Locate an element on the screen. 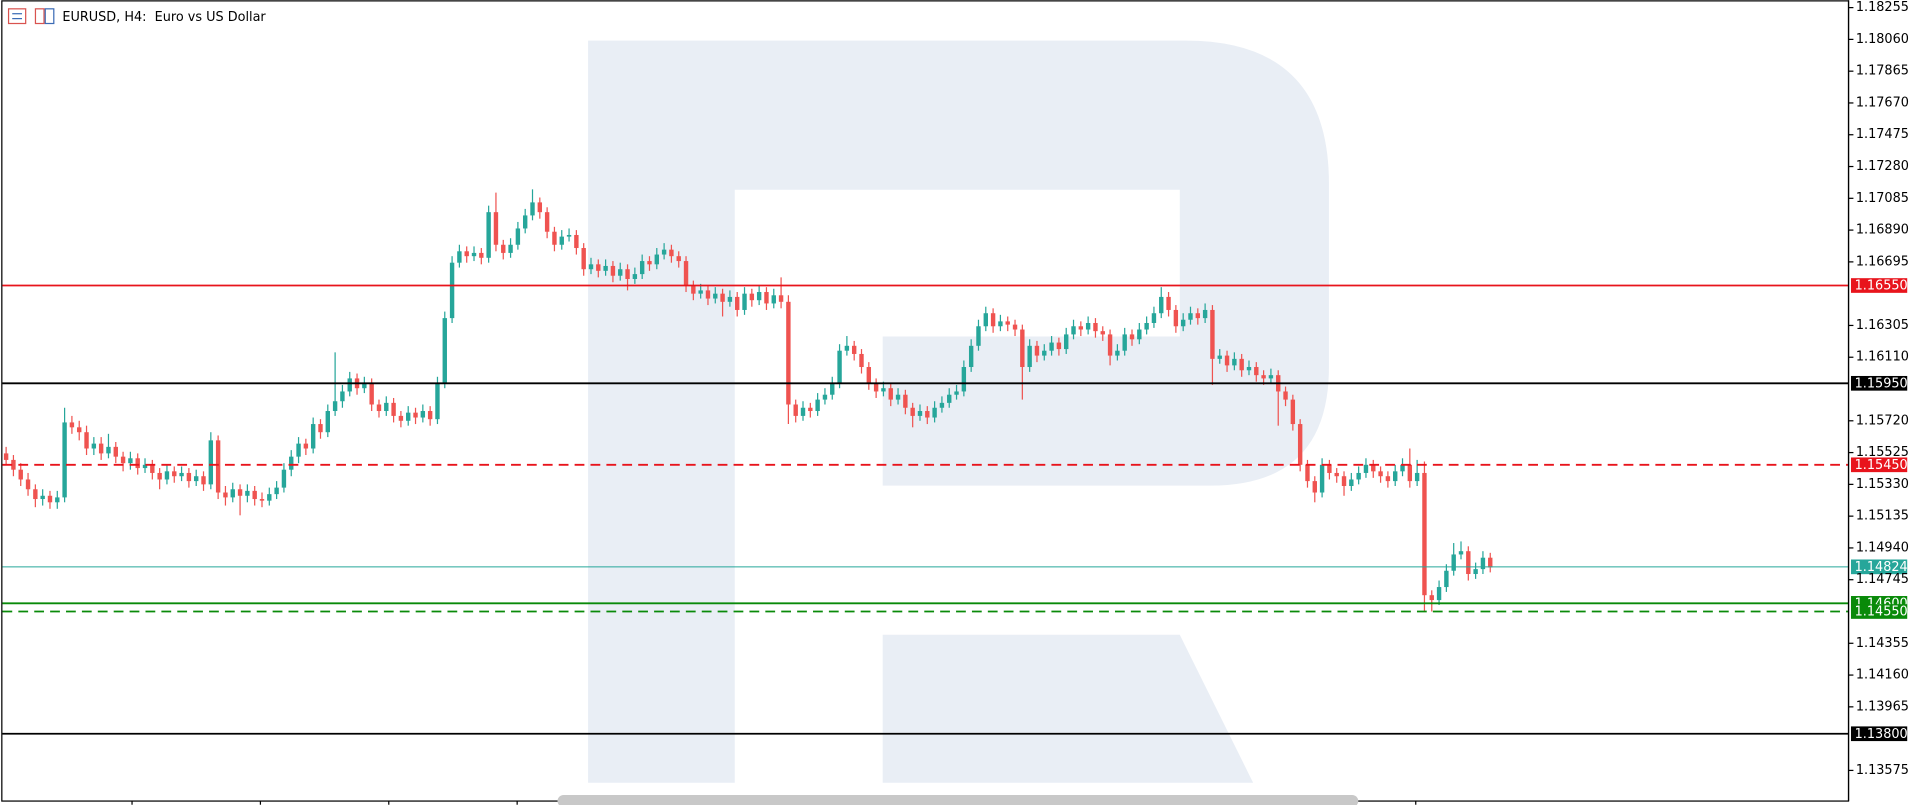  y-tick-label: 1.15330 is located at coordinates (1882, 484).